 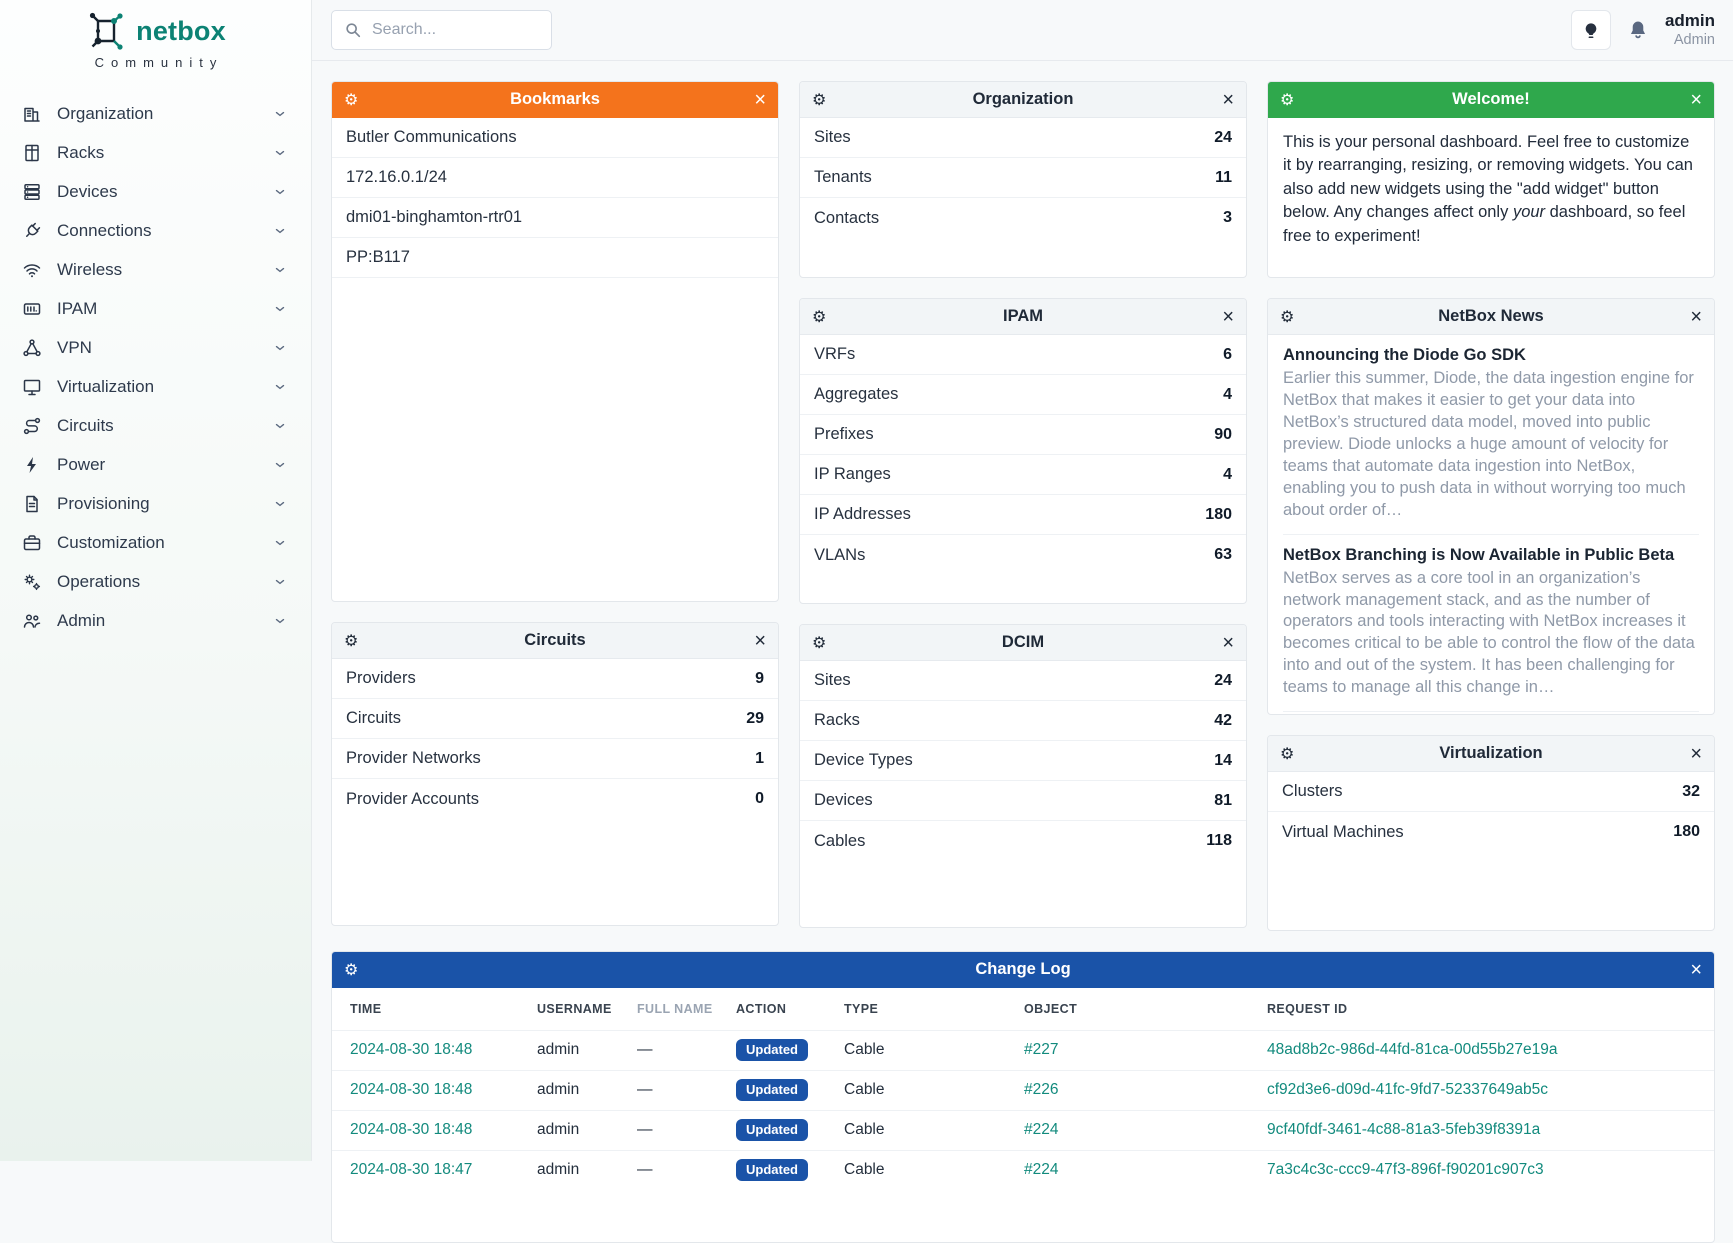 I want to click on netbox-logo: netbox, so click(x=155, y=31).